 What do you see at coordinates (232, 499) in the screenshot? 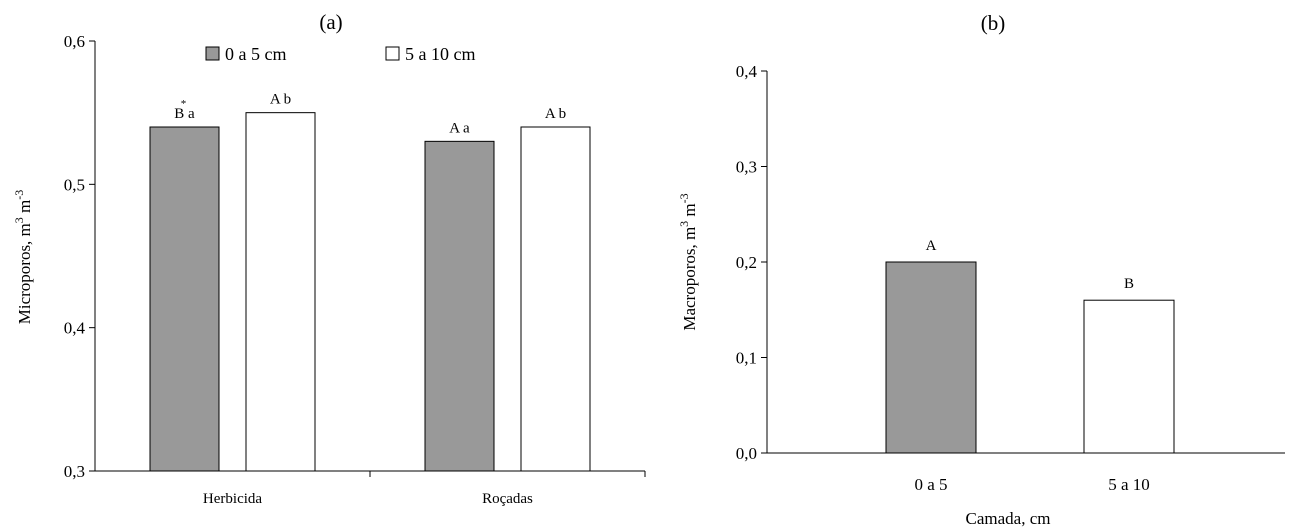
I see `x-category-label: Herbicida` at bounding box center [232, 499].